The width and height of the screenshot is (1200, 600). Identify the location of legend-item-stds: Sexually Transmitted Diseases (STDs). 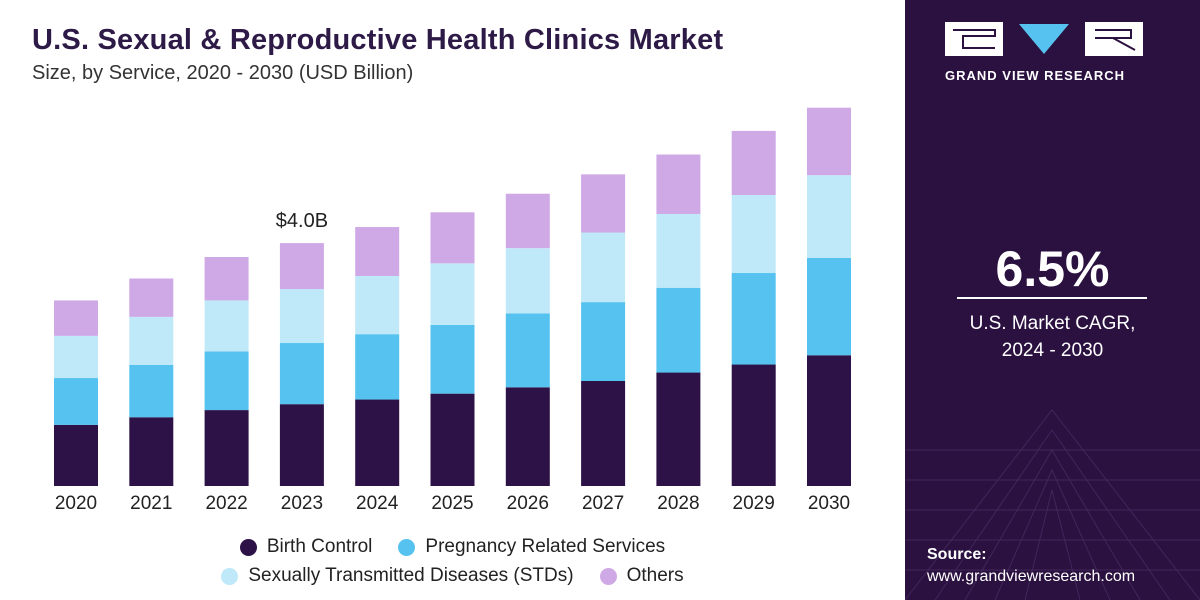
(397, 576).